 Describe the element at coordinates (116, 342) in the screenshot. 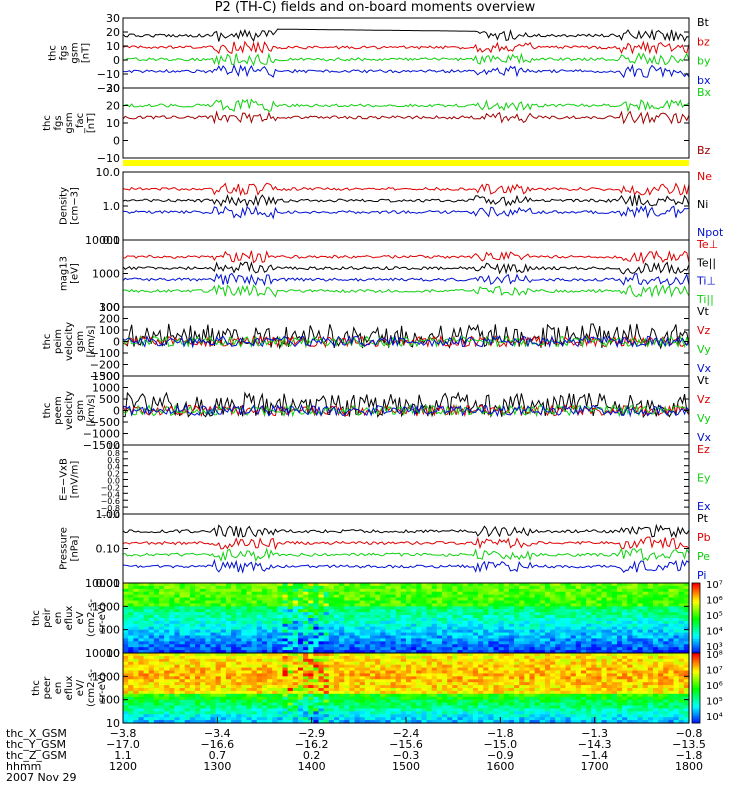

I see `y-tick-label: 0` at that location.